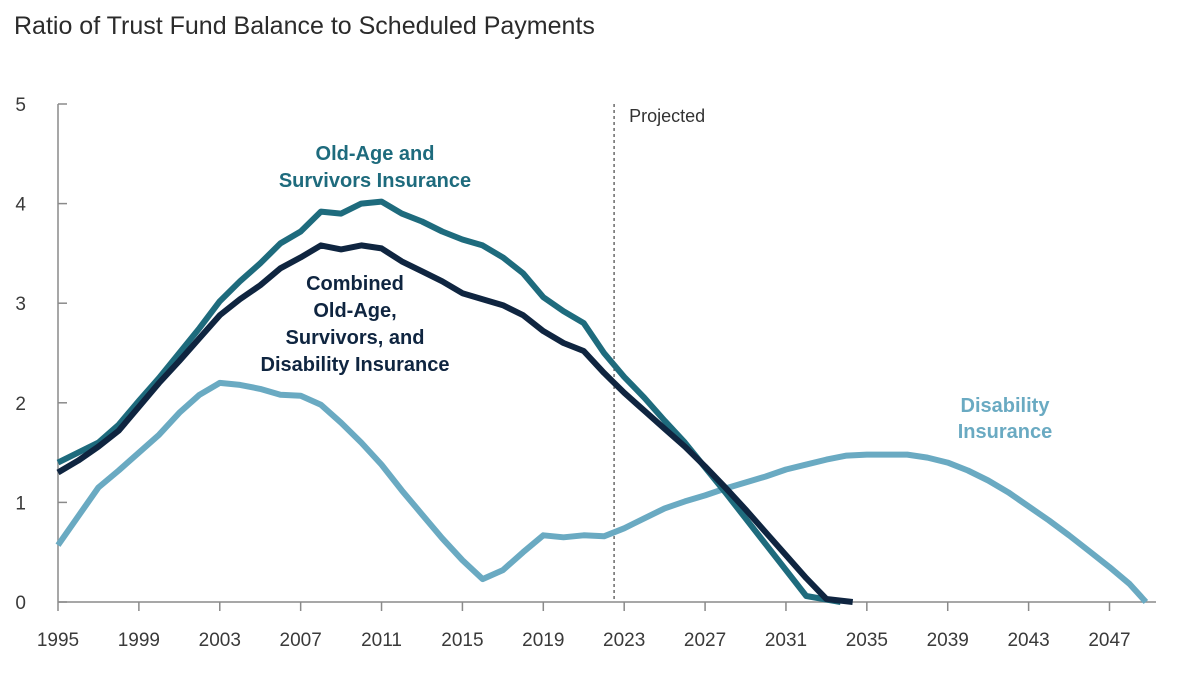 The height and width of the screenshot is (676, 1182). I want to click on y-tick-label: 4, so click(20, 205).